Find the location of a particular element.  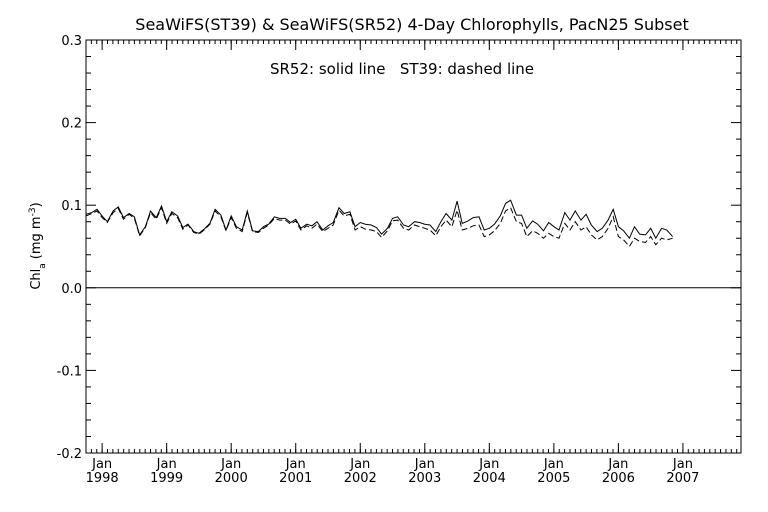

y-tick-label: 0.3 is located at coordinates (71, 41).